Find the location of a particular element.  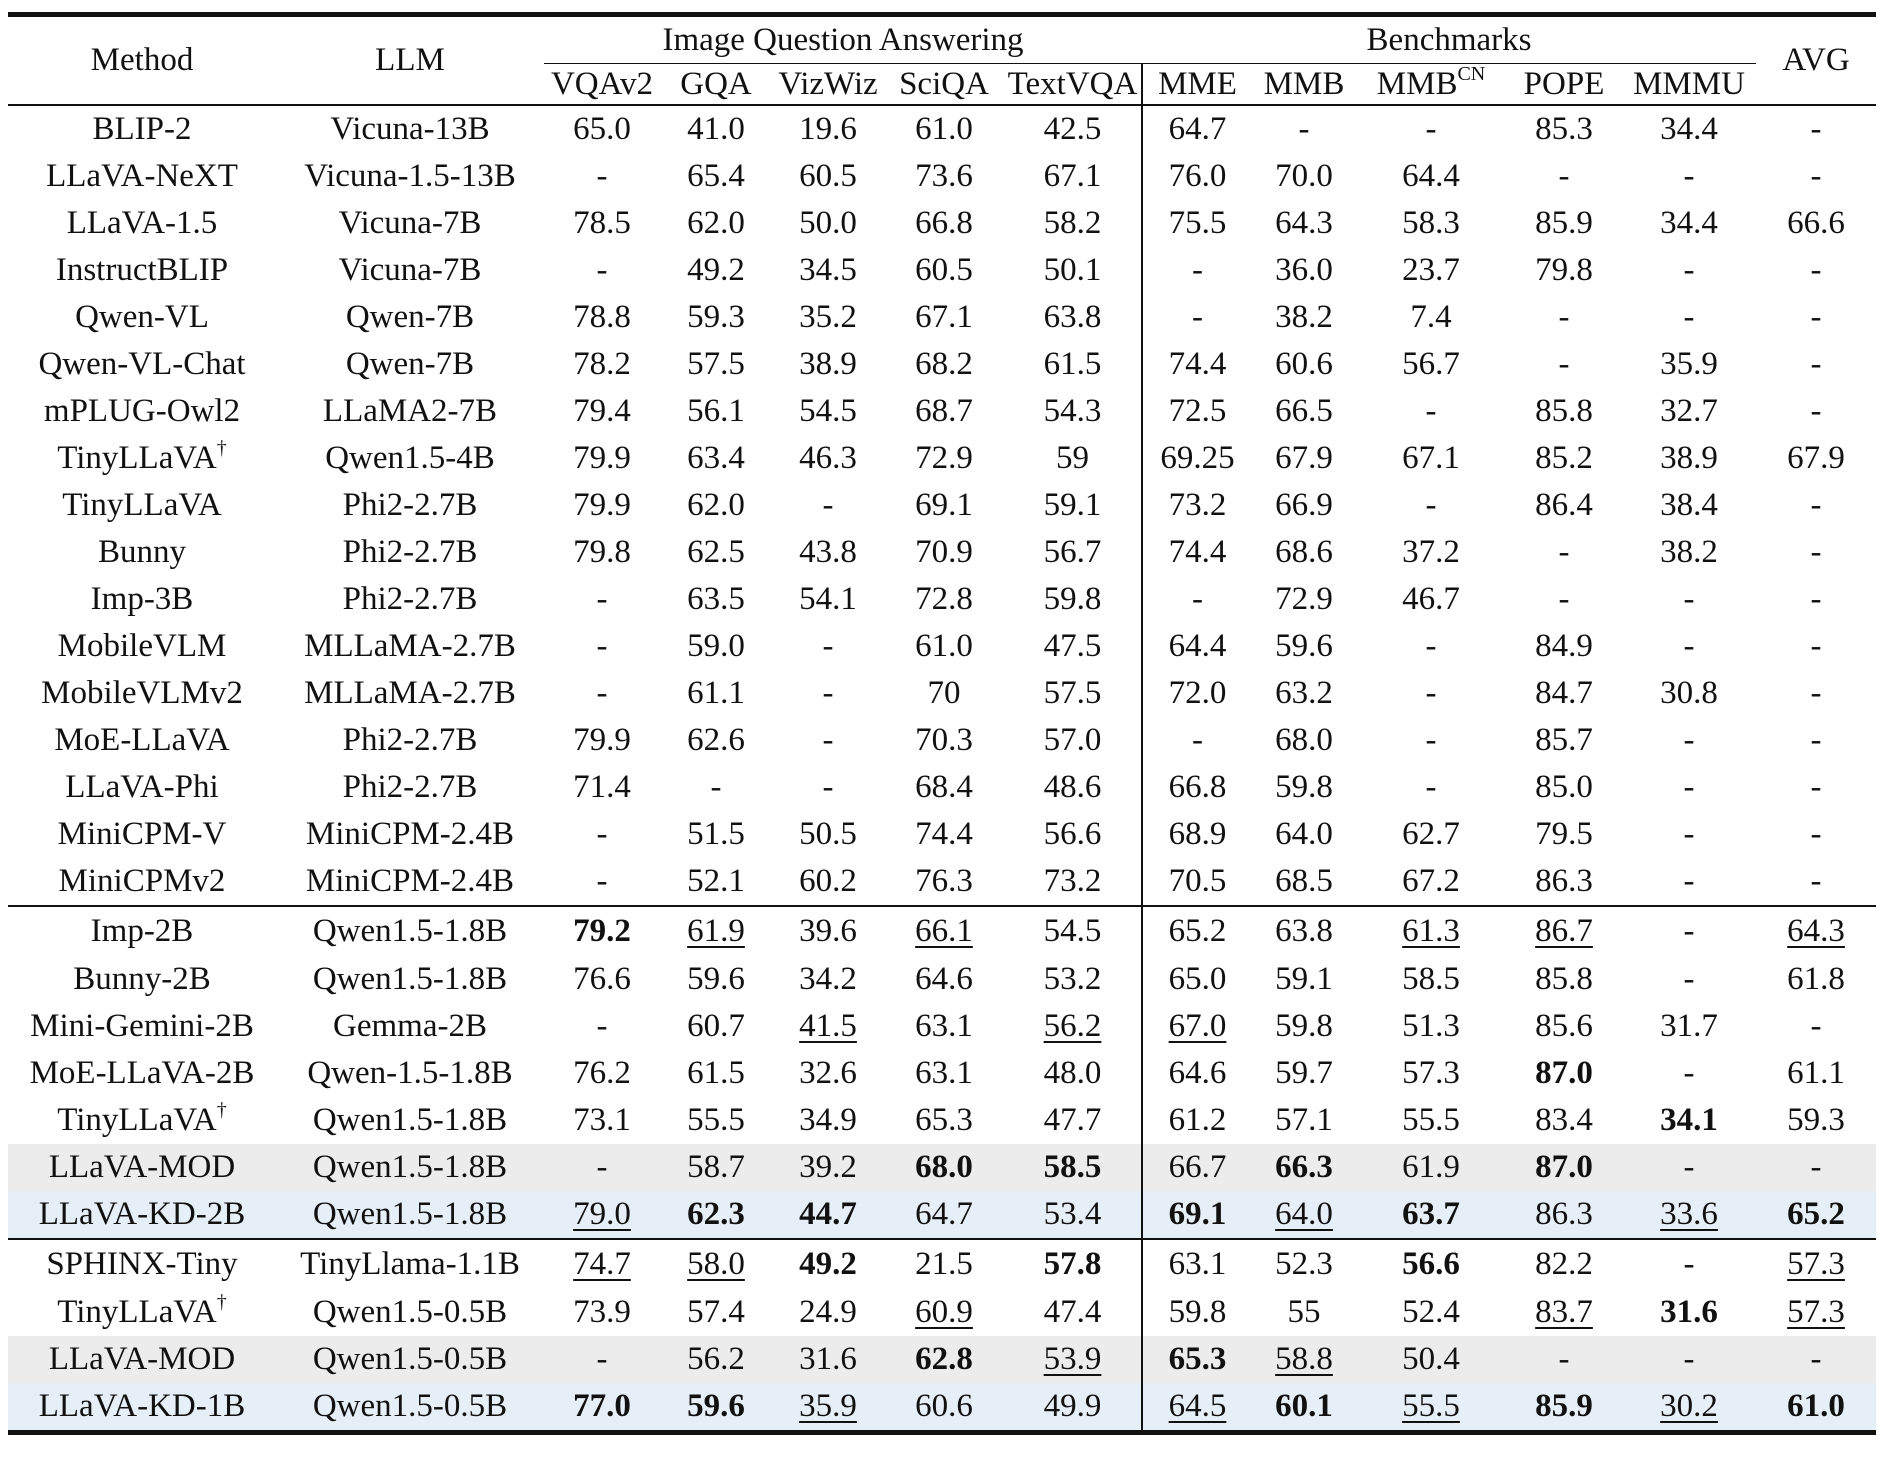

score-value: 79.0 is located at coordinates (602, 1214).